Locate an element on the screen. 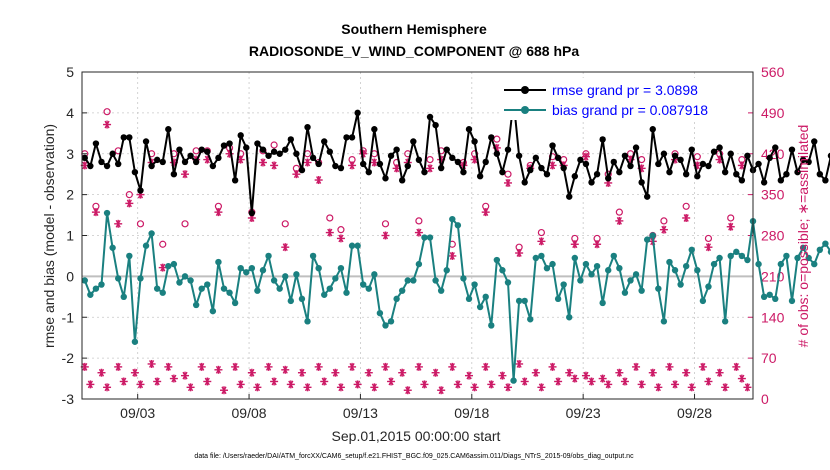  y-tick-label: -1 is located at coordinates (68, 317).